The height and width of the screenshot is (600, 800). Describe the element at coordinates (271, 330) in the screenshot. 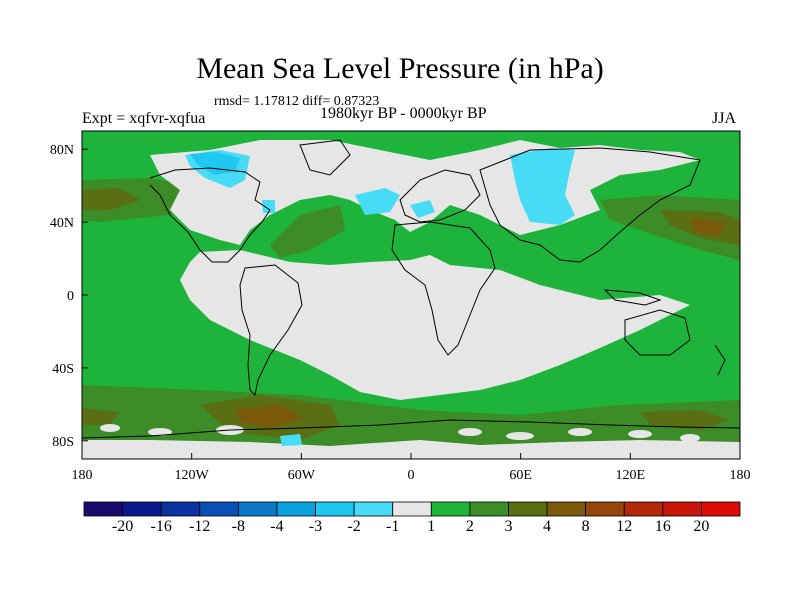

I see `coastline-south-america` at that location.